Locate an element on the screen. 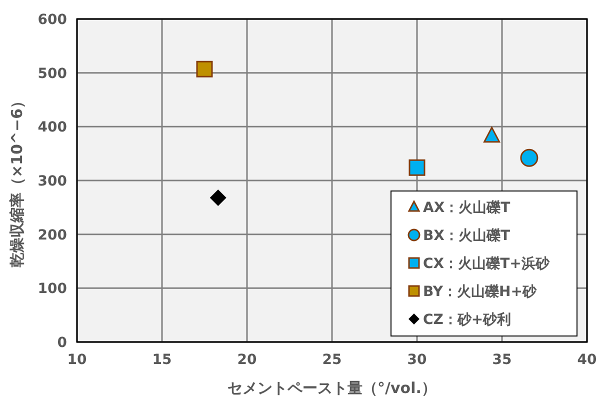  y-tick-label: 600 is located at coordinates (53, 20).